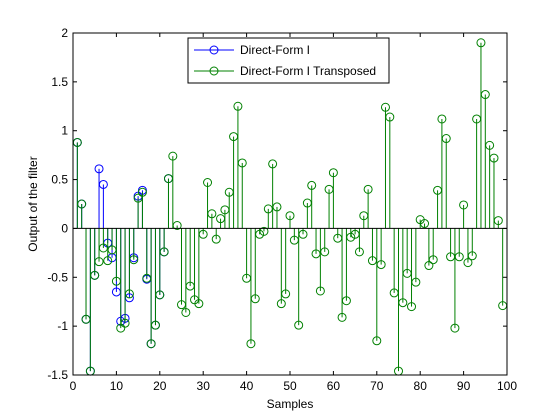  What do you see at coordinates (275, 50) in the screenshot?
I see `legend-label-direct-form-i: Direct-Form I` at bounding box center [275, 50].